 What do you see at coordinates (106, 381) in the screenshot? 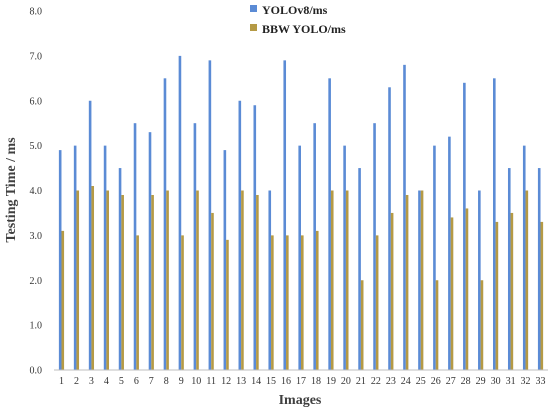
I see `x-tick-label: 4` at bounding box center [106, 381].